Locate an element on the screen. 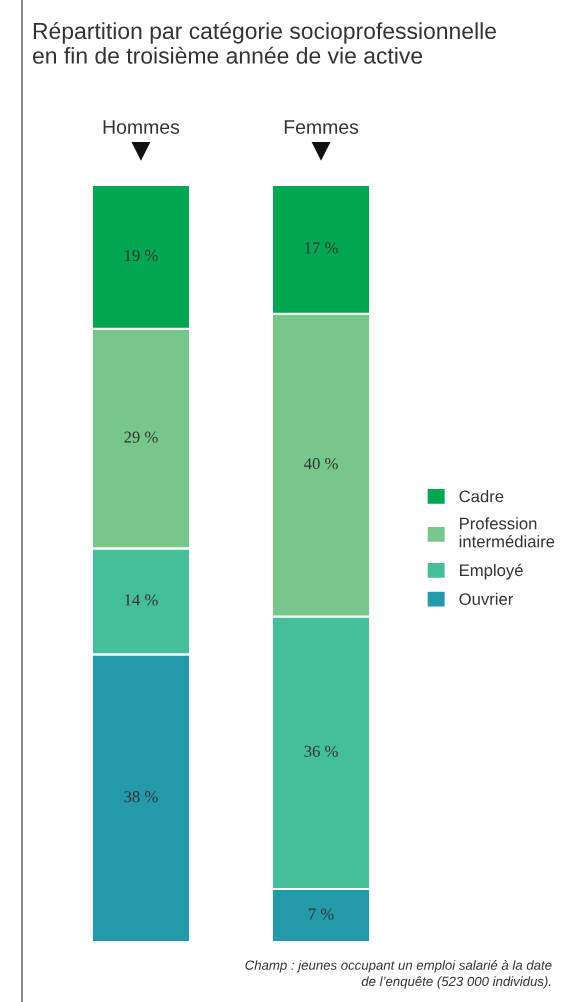 This screenshot has width=562, height=1002. data-label: 36 % is located at coordinates (321, 751).